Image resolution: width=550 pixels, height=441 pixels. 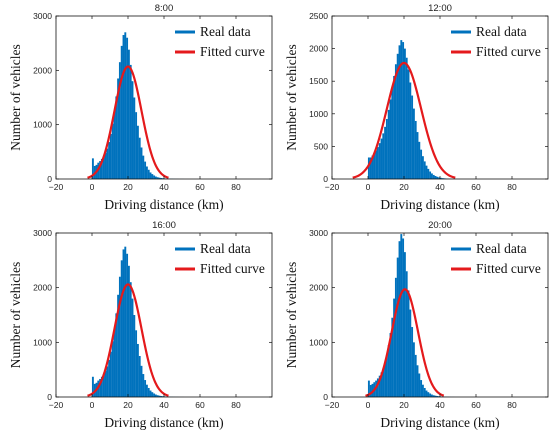 What do you see at coordinates (440, 8) in the screenshot?
I see `subplot-title: 12:00` at bounding box center [440, 8].